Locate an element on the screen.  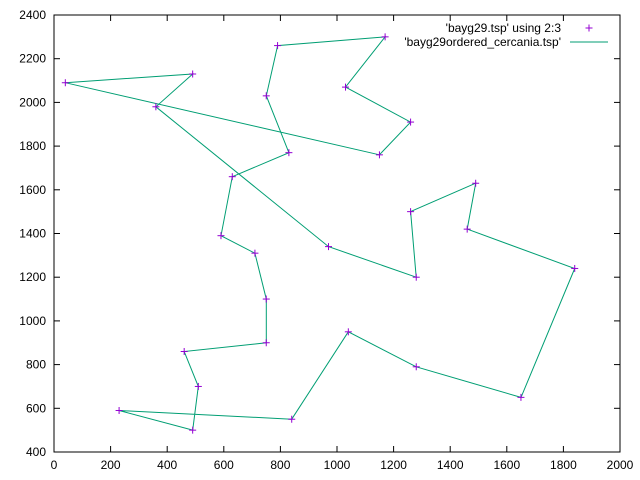
x-tick-label: 1000 is located at coordinates (337, 465).